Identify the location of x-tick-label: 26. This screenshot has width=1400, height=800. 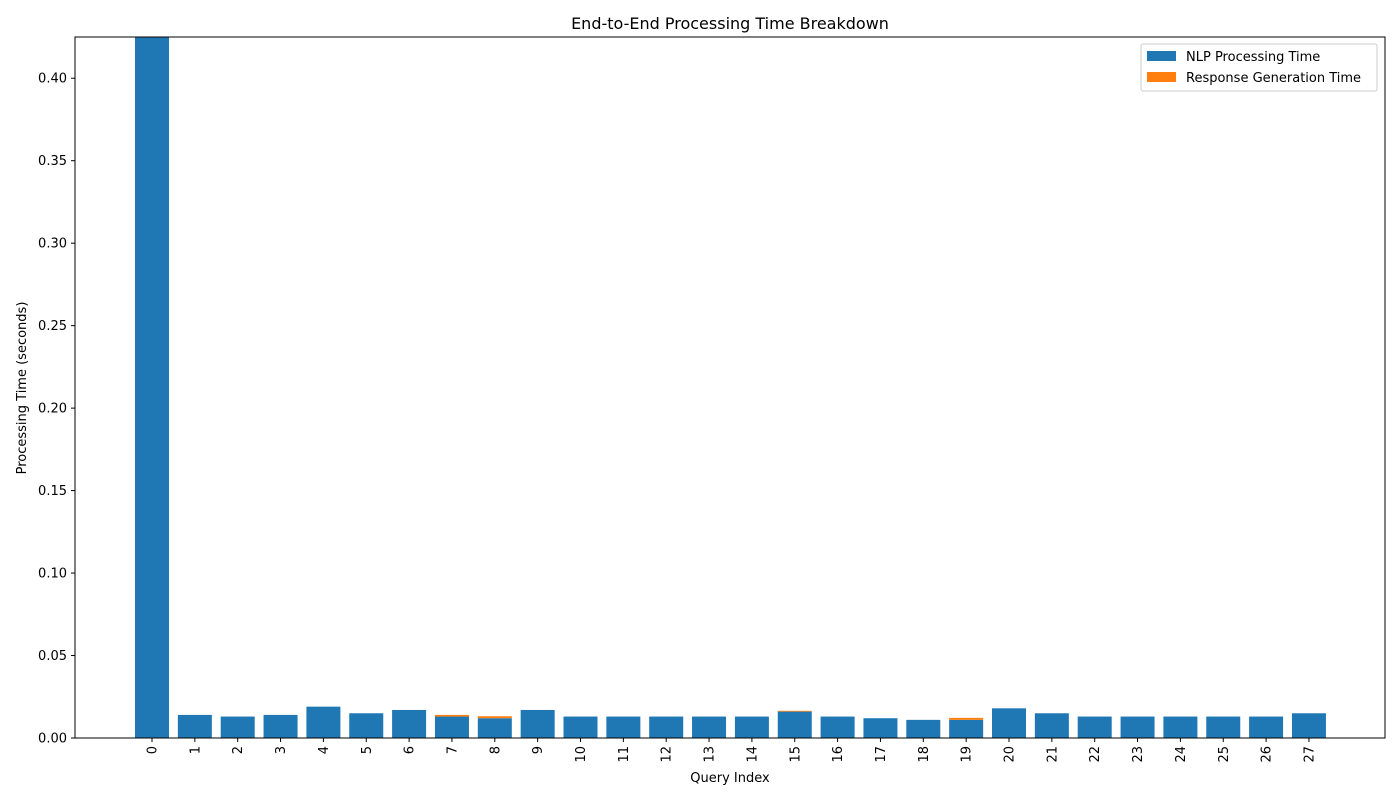
(1267, 754).